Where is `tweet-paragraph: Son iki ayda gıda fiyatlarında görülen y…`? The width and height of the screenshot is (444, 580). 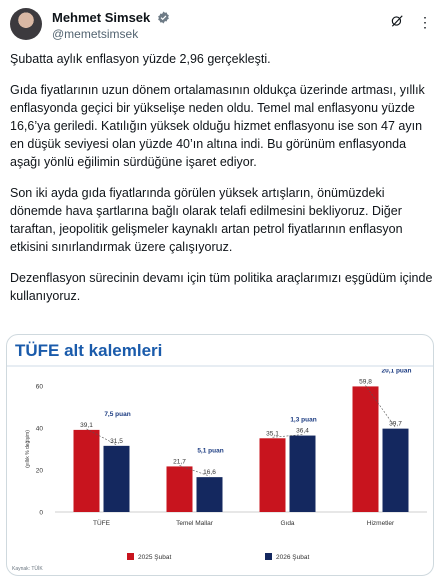 tweet-paragraph: Son iki ayda gıda fiyatlarında görülen y… is located at coordinates (206, 220).